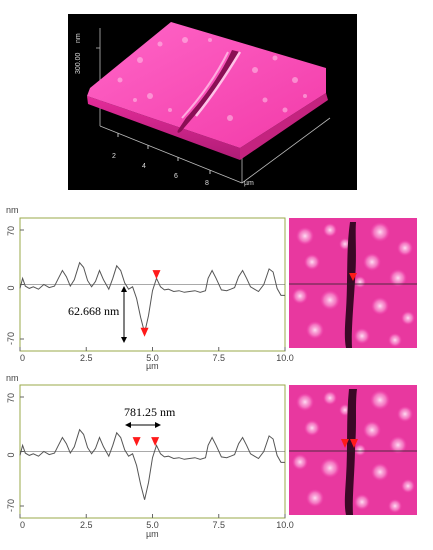 Image resolution: width=433 pixels, height=550 pixels. What do you see at coordinates (128, 425) in the screenshot?
I see `width-arrow-head-left` at bounding box center [128, 425].